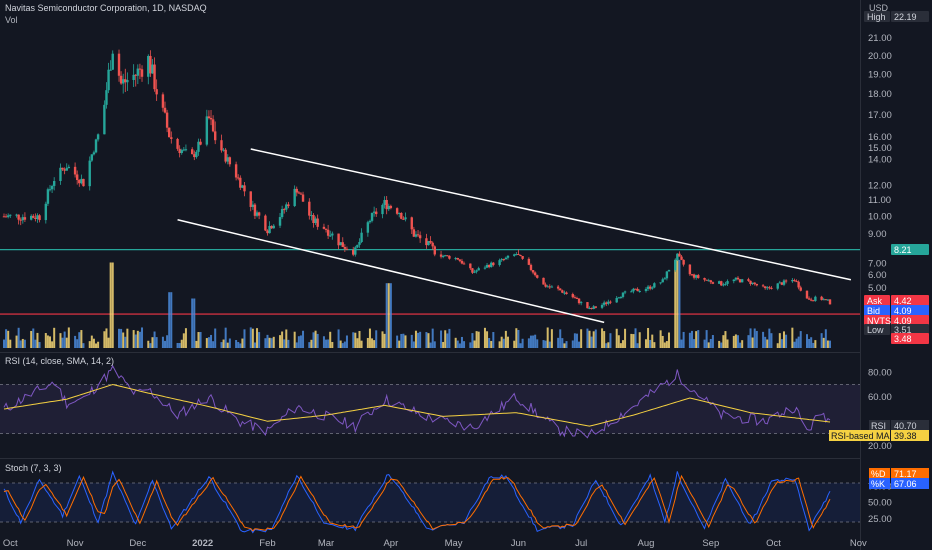  What do you see at coordinates (880, 397) in the screenshot?
I see `rsi-tick-label: 60.00` at bounding box center [880, 397].